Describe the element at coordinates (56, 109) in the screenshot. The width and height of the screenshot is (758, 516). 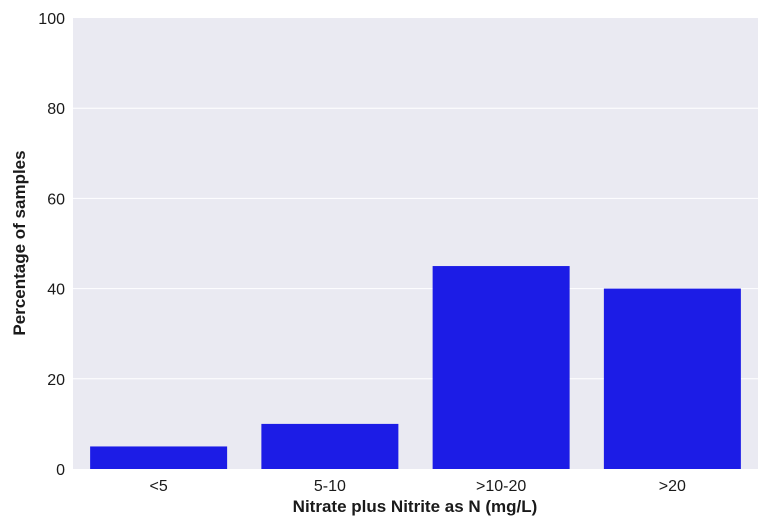
I see `y-tick-label: 80` at that location.